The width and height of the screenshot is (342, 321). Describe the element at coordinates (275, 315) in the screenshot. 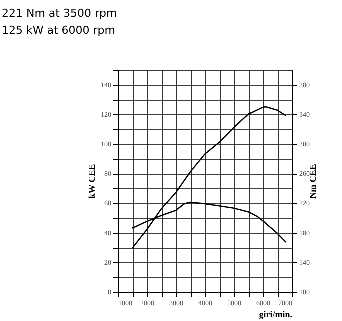

I see `x-axis-title: giri/min.` at that location.